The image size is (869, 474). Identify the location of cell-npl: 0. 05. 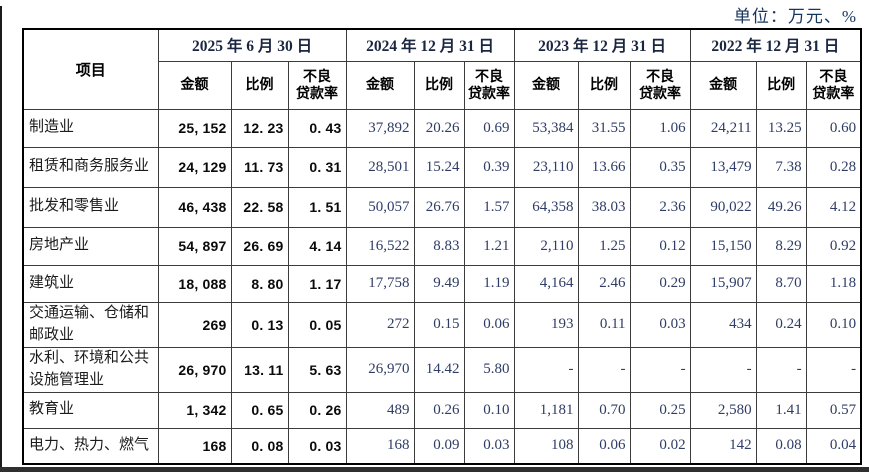
(317, 324).